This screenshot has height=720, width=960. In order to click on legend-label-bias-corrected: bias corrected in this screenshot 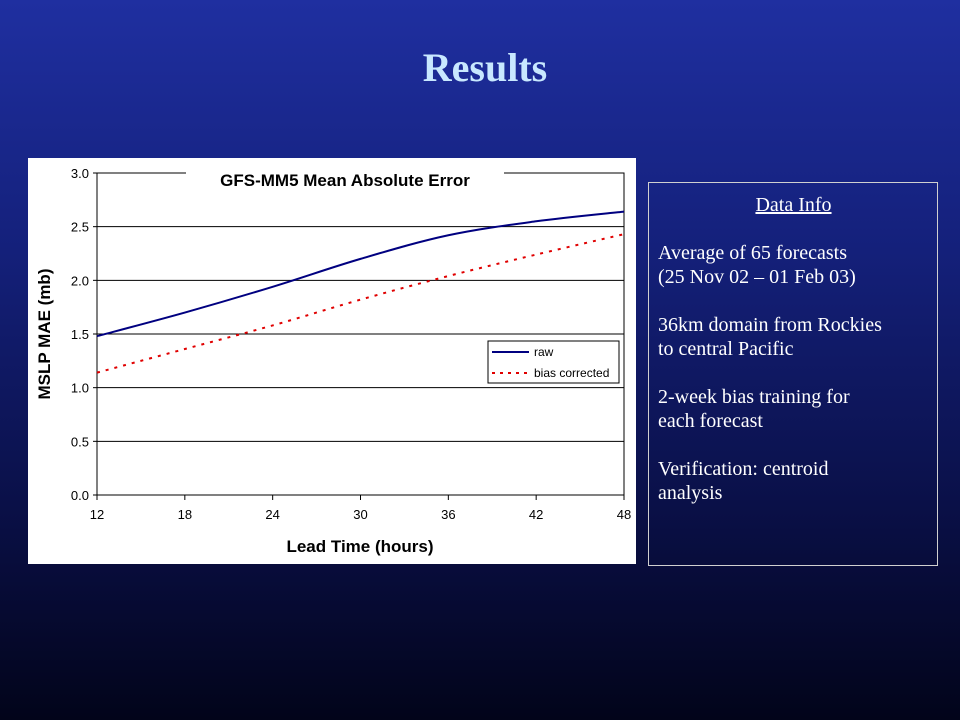, I will do `click(571, 373)`.